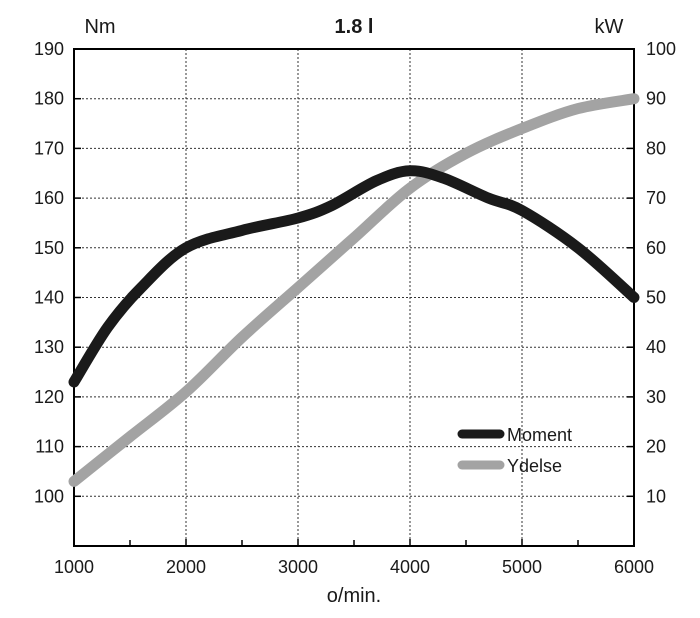 This screenshot has height=618, width=700. What do you see at coordinates (514, 450) in the screenshot?
I see `legend: Moment Ydelse` at bounding box center [514, 450].